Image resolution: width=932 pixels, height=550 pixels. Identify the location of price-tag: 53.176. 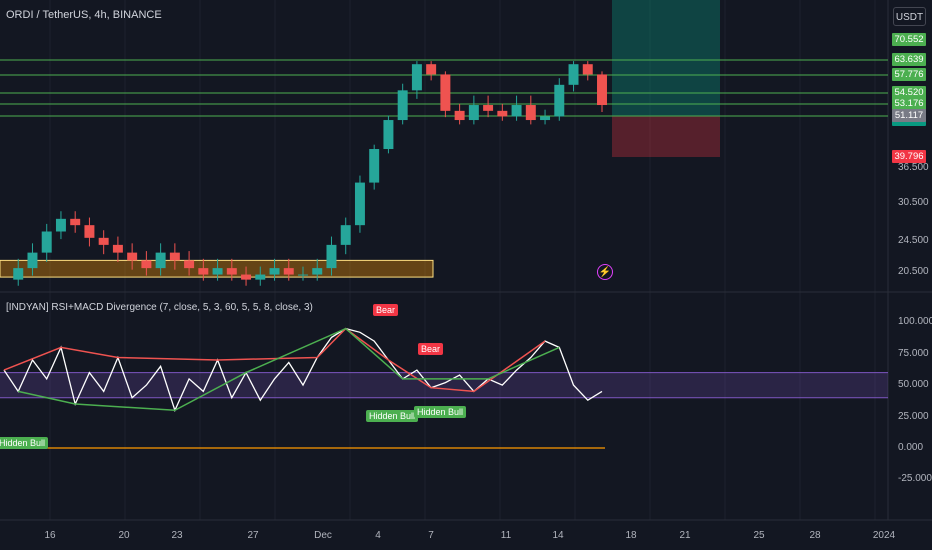
(909, 103).